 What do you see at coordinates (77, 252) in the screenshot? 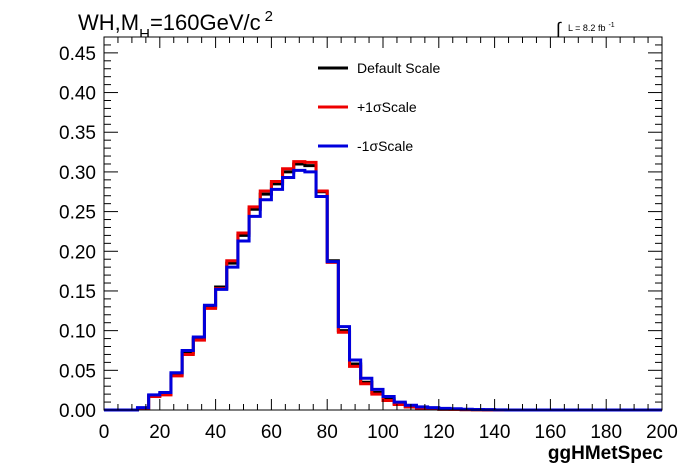
I see `y-tick-label: 0.20` at bounding box center [77, 252].